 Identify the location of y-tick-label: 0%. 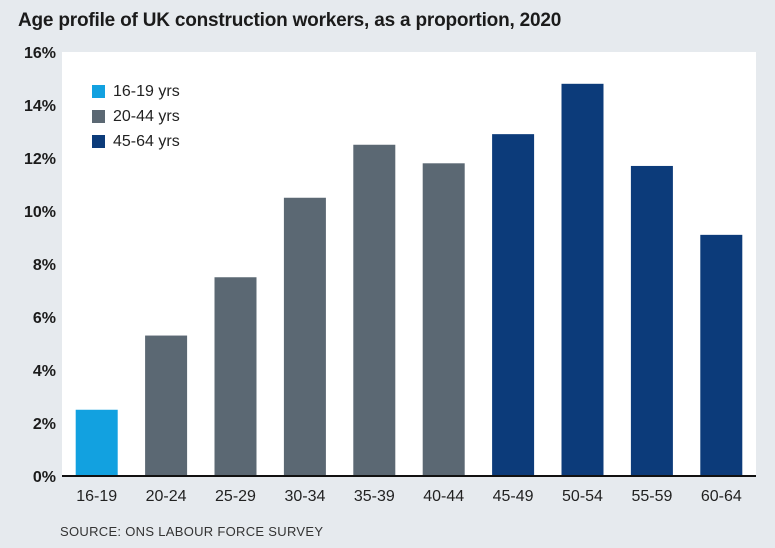
(44, 477).